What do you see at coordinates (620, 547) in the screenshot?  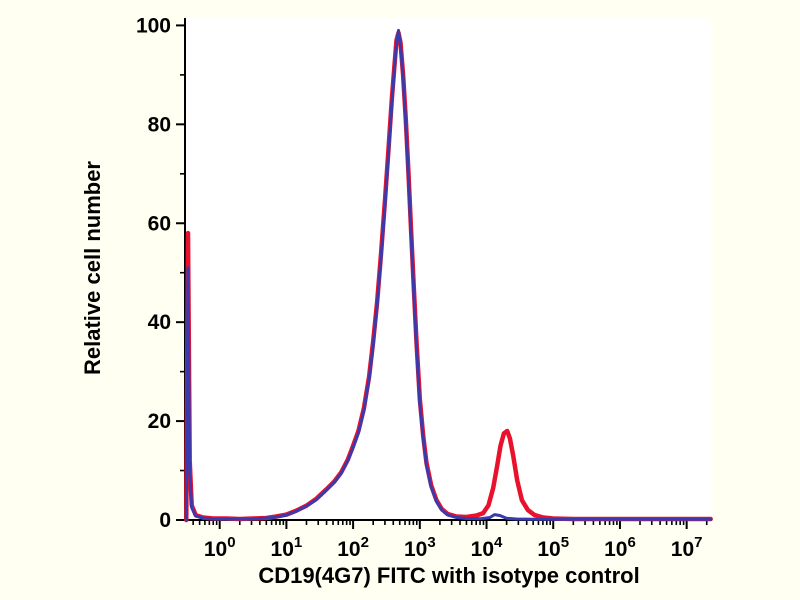 I see `x-tick-label: 10⁶` at bounding box center [620, 547].